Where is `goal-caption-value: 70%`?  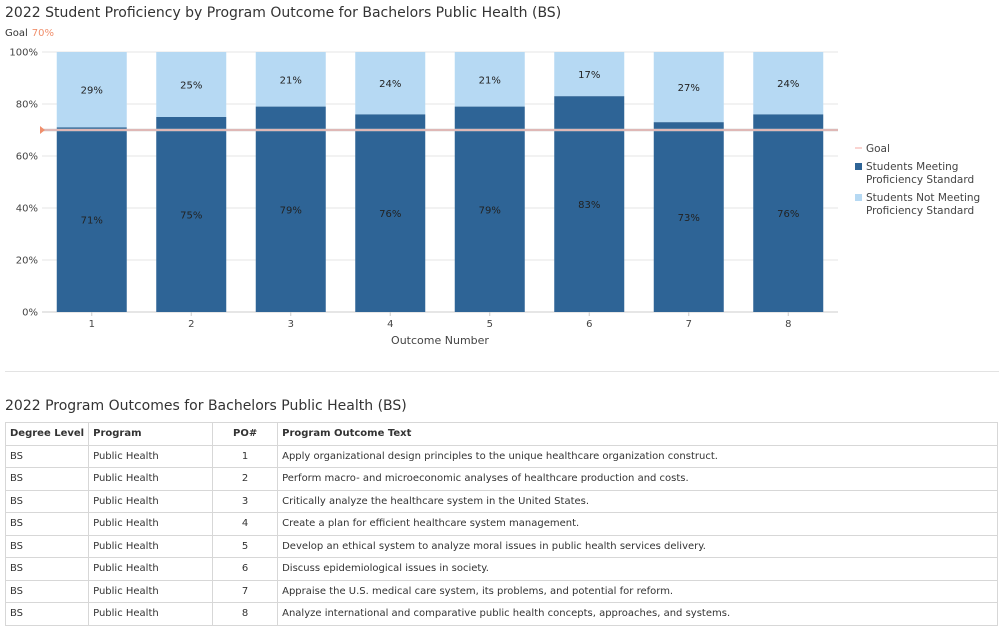
goal-caption-value: 70% is located at coordinates (43, 33).